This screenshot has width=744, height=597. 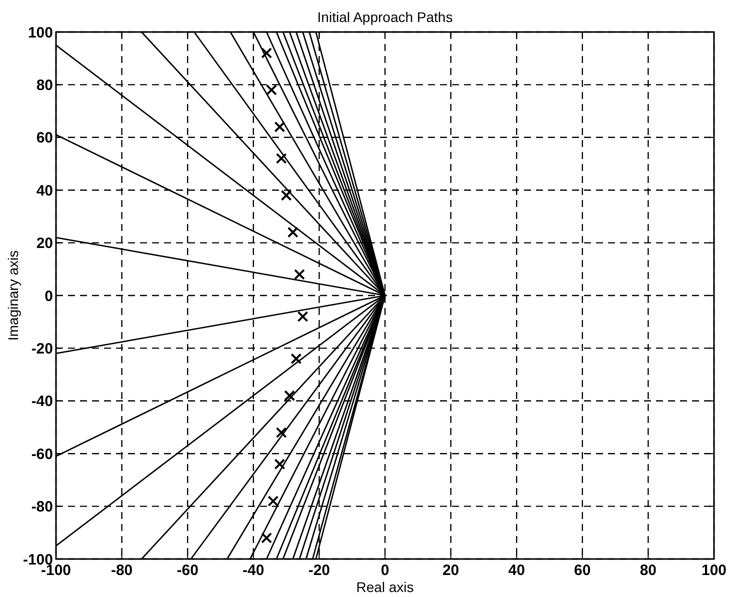 What do you see at coordinates (385, 570) in the screenshot?
I see `x-tick-label: 0` at bounding box center [385, 570].